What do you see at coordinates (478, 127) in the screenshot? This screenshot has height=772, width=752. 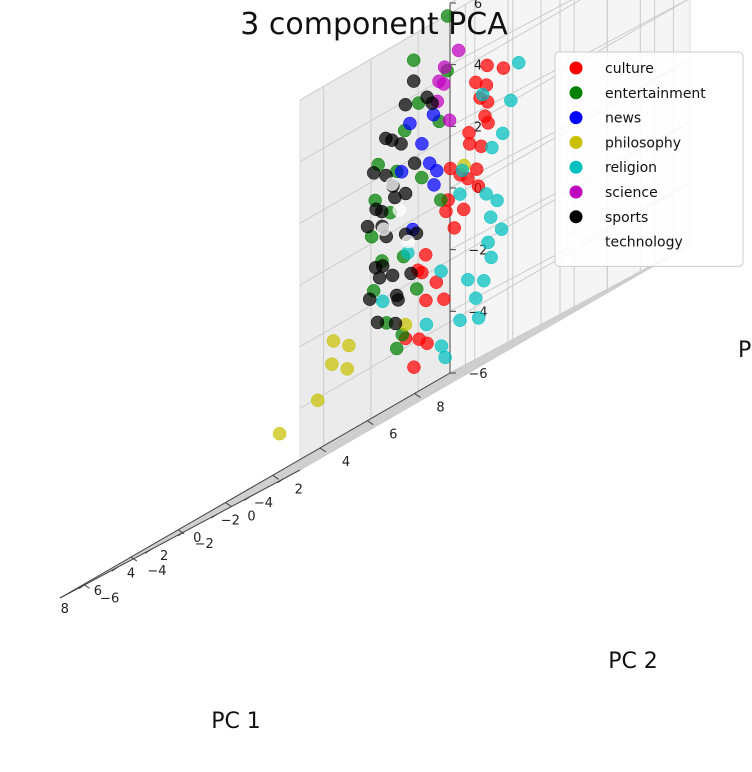 I see `z-tick-label: 2` at bounding box center [478, 127].